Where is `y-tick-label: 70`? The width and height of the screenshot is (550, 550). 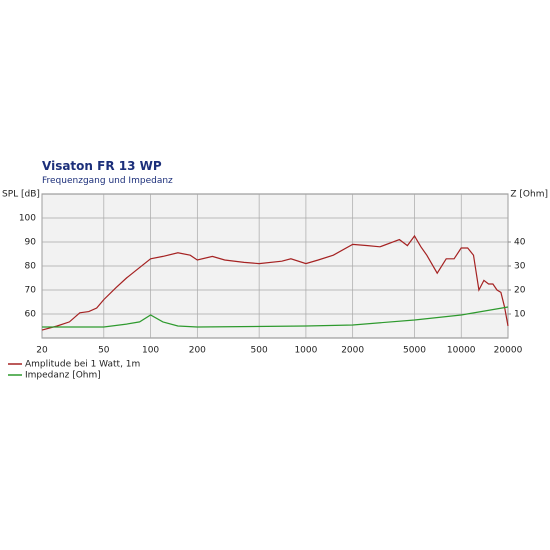 y-tick-label: 70 is located at coordinates (31, 291).